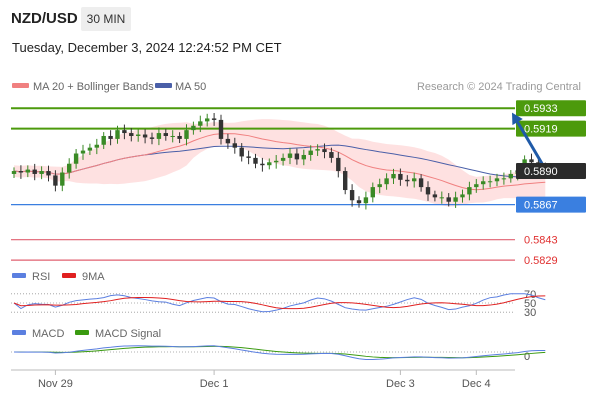 This screenshot has width=590, height=400. I want to click on research-credit: Research © 2024 Trading Central, so click(499, 87).